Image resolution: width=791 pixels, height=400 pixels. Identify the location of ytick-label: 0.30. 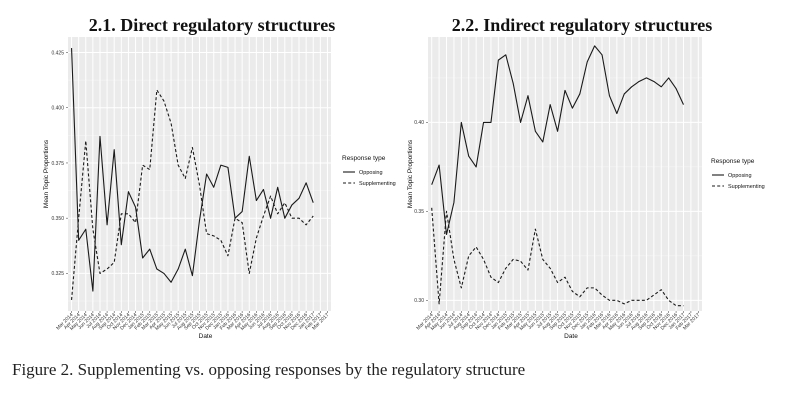
(419, 301).